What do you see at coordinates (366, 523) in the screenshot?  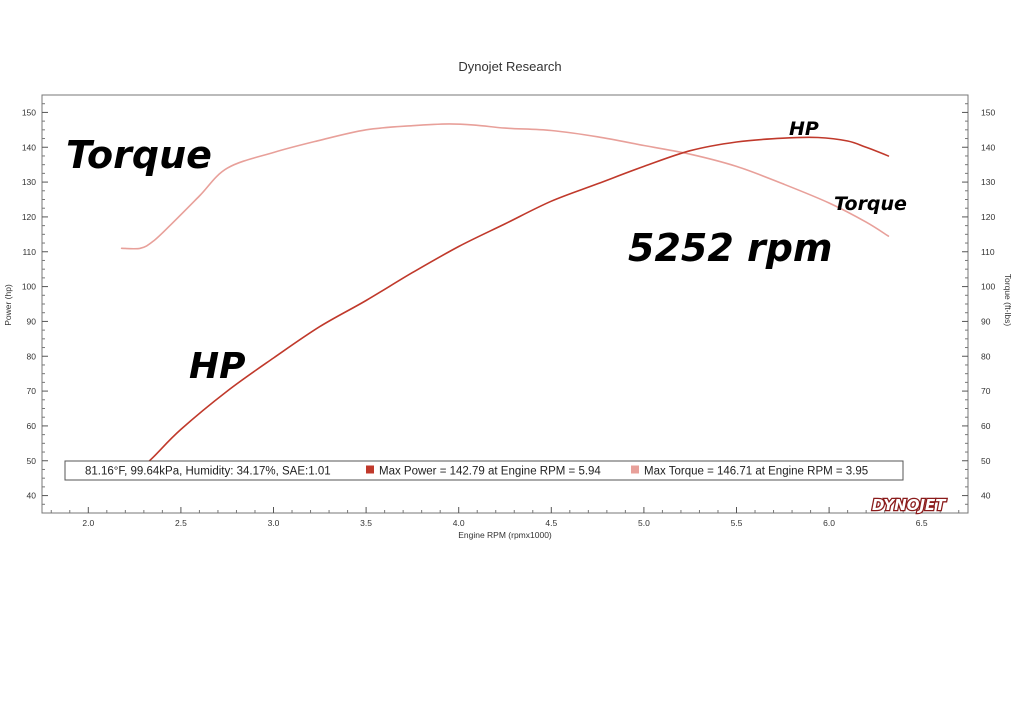 I see `x-tick-label: 3.5` at bounding box center [366, 523].